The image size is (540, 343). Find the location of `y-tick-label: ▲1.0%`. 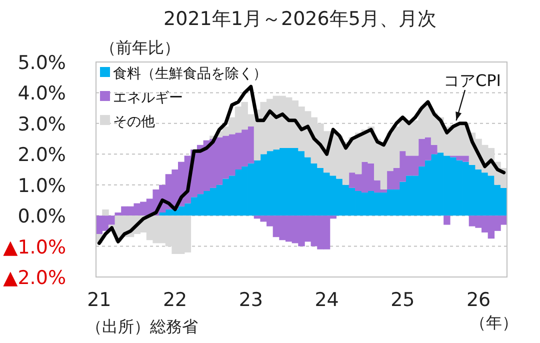

y-tick-label: ▲1.0% is located at coordinates (34, 247).